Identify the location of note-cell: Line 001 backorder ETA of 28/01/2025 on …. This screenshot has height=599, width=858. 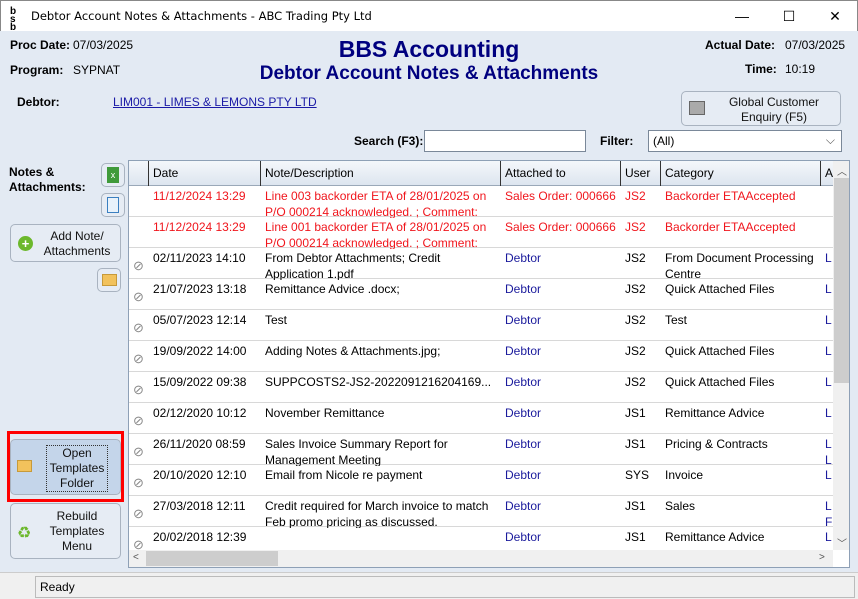
(376, 234).